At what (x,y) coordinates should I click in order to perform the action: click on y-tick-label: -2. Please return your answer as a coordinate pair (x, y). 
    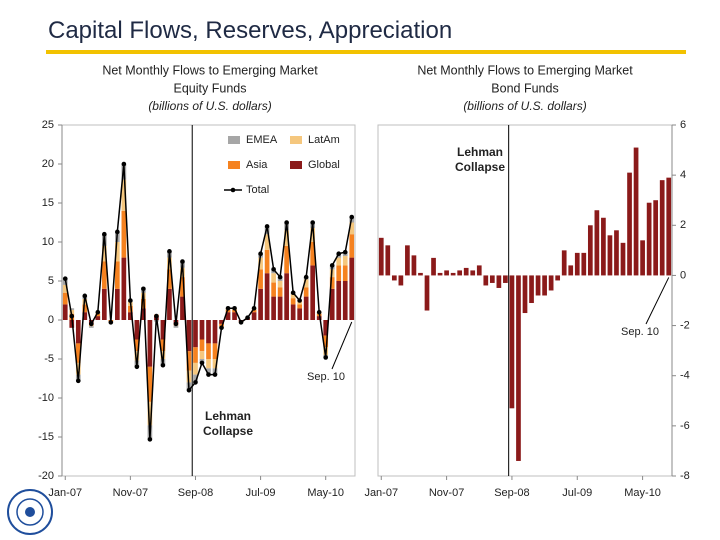
    Looking at the image, I should click on (685, 325).